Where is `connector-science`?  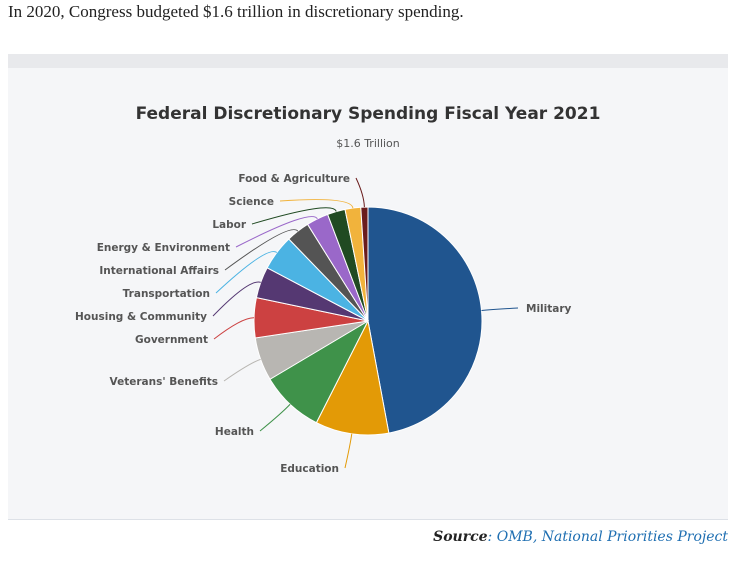
connector-science is located at coordinates (316, 204).